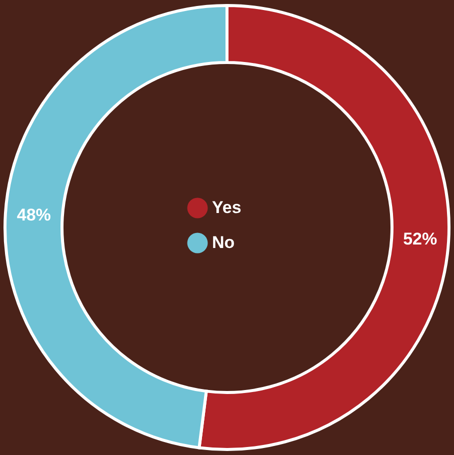 This screenshot has height=455, width=454. What do you see at coordinates (223, 242) in the screenshot?
I see `legend-label: No` at bounding box center [223, 242].